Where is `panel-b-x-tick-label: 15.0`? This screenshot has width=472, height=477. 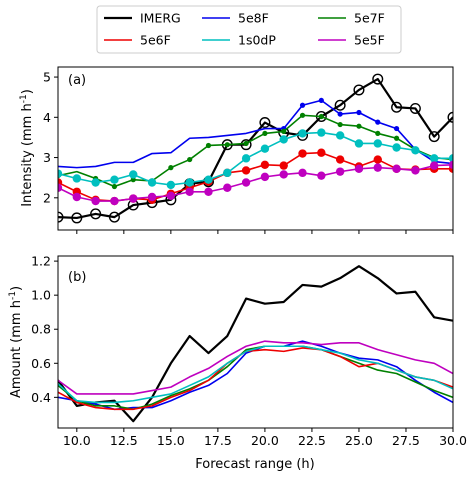
panel-b-x-tick-label: 15.0 is located at coordinates (171, 440).